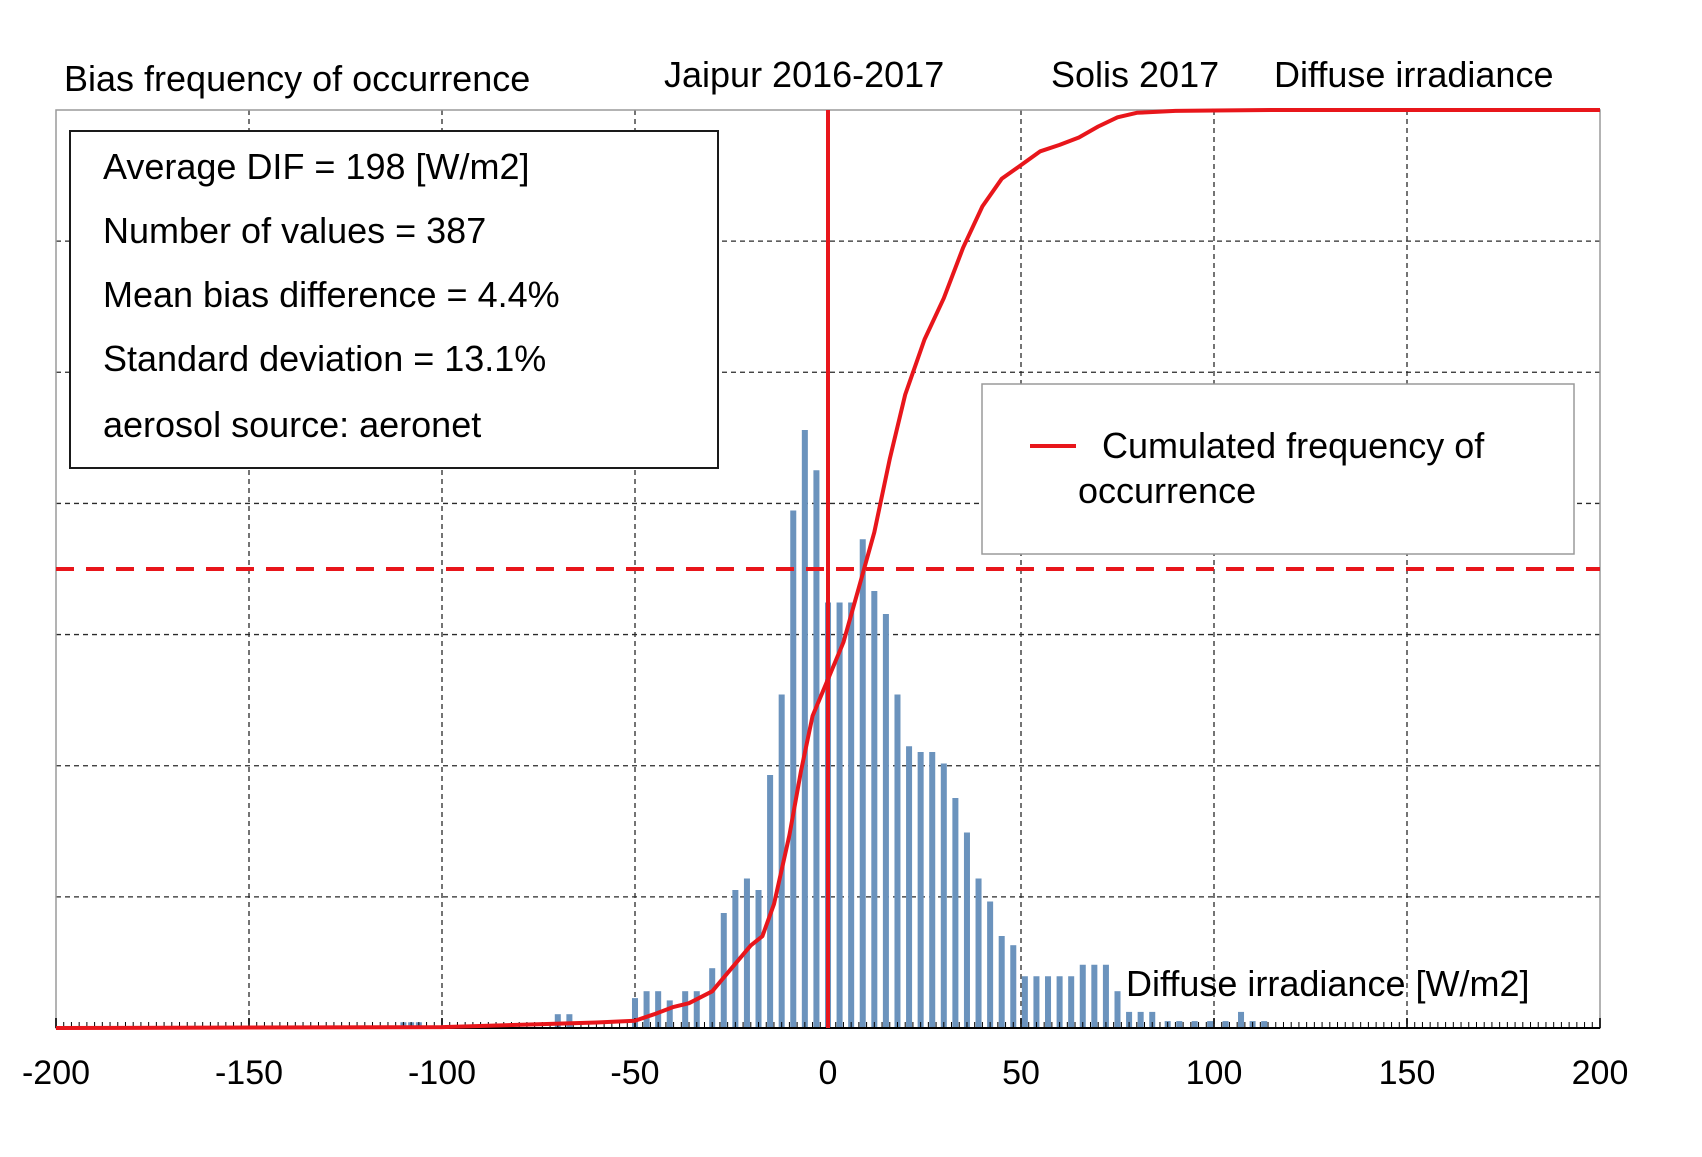 The width and height of the screenshot is (1702, 1157). I want to click on stats-aerosol-source: aerosol source: aeronet, so click(292, 424).